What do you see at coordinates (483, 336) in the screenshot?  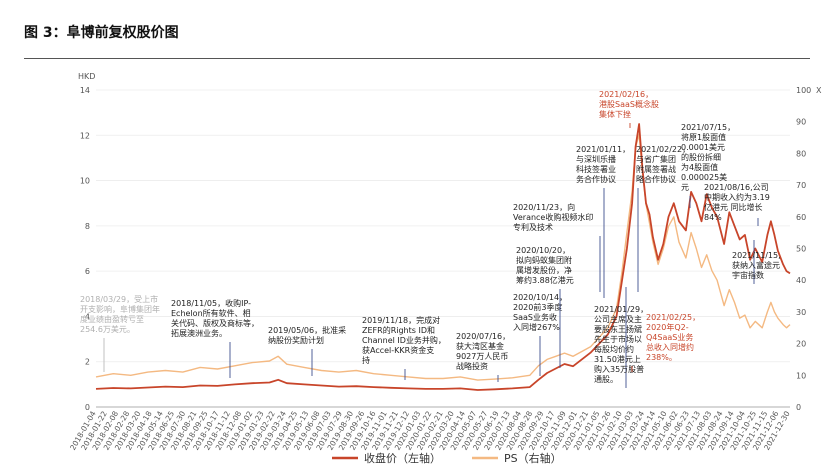 I see `annotation-text: 2020/07/16，` at bounding box center [483, 336].